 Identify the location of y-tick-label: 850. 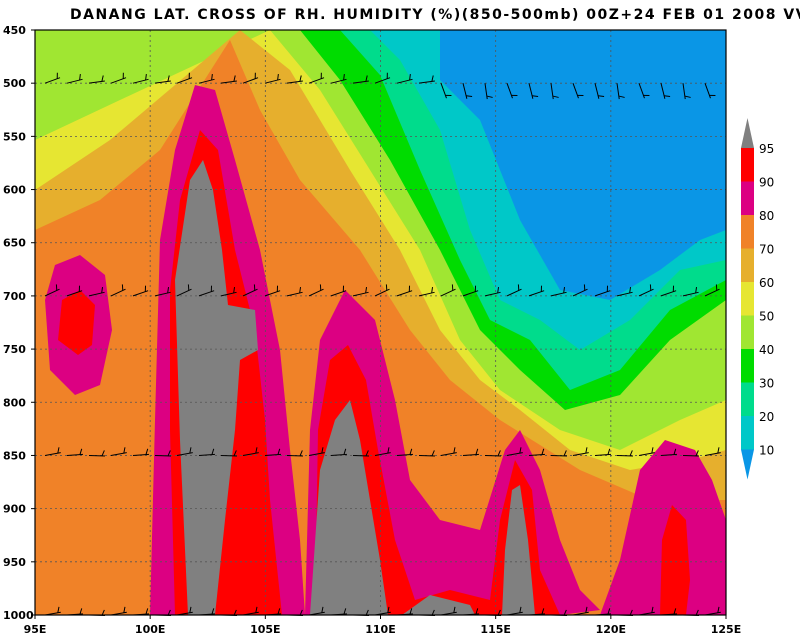
(14, 455).